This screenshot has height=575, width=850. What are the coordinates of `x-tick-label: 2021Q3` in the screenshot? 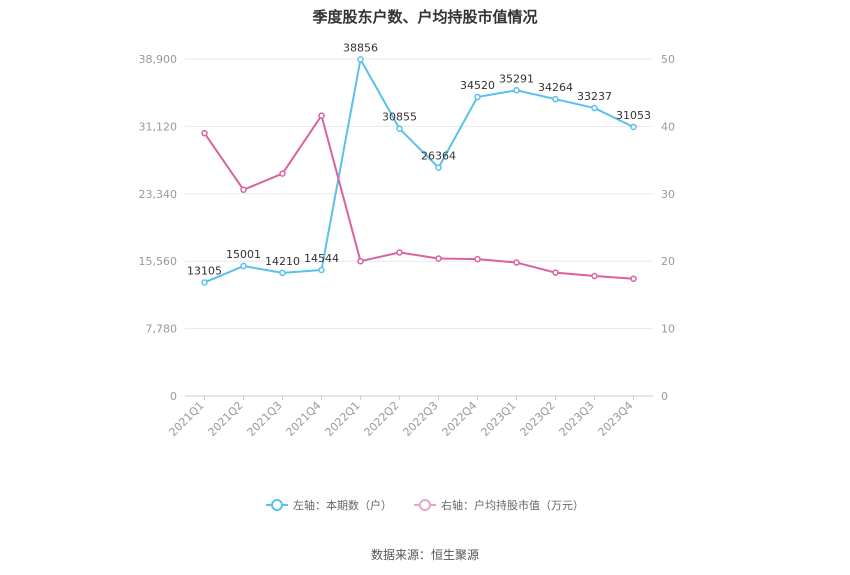 It's located at (265, 419).